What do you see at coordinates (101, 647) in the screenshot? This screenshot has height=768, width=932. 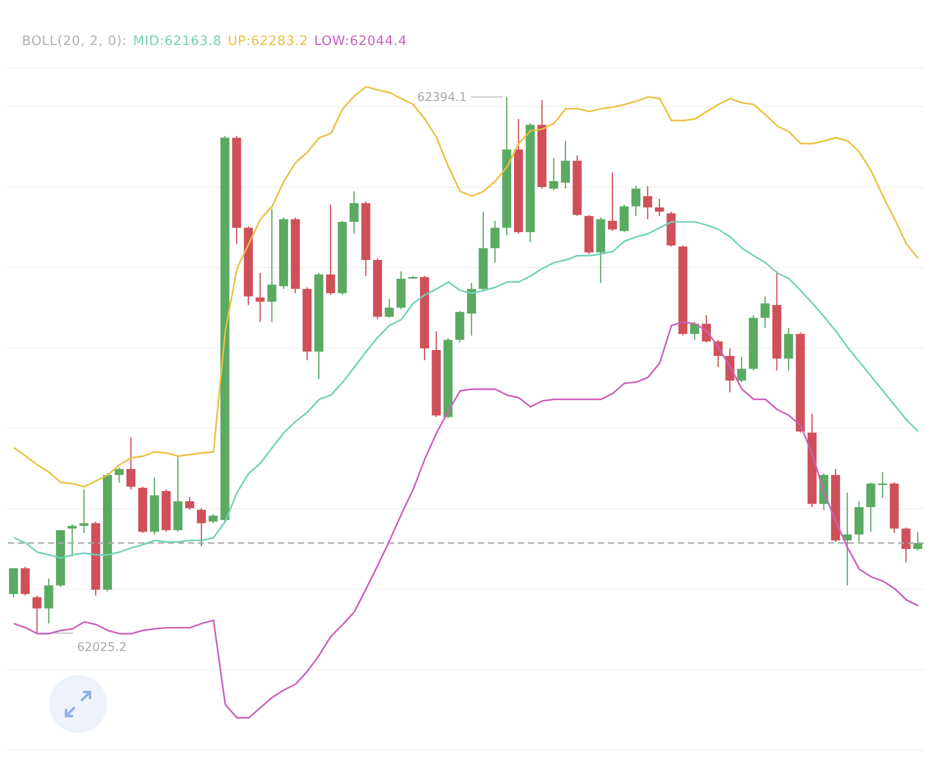 I see `text: 62025.2` at bounding box center [101, 647].